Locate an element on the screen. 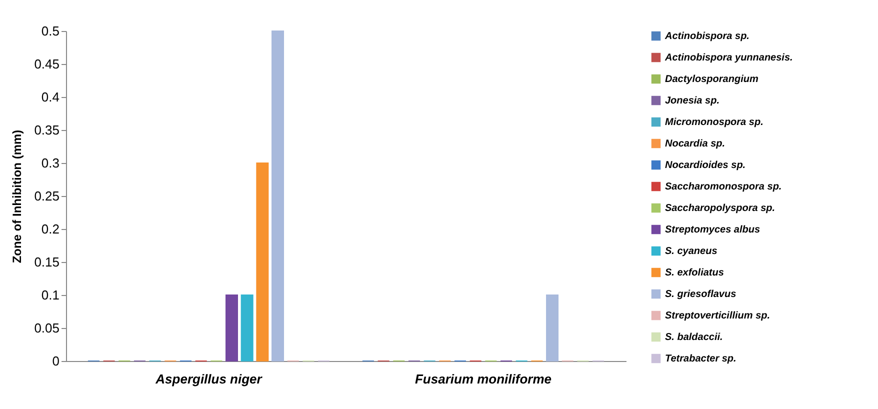 Image resolution: width=878 pixels, height=409 pixels. legend-label: Jonesia sp. is located at coordinates (692, 101).